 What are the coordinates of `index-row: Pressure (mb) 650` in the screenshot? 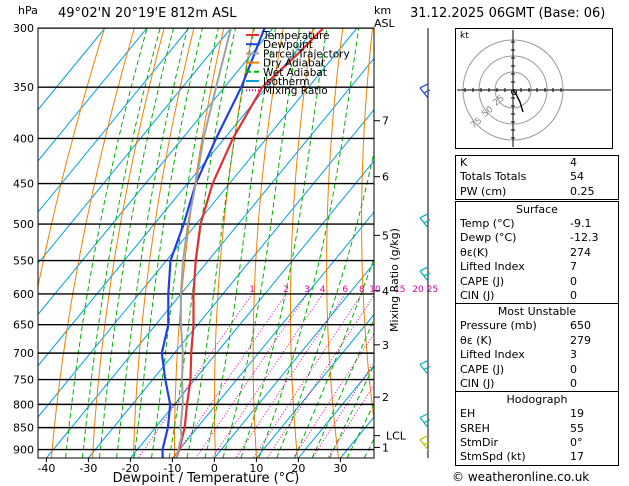 It's located at (537, 326).